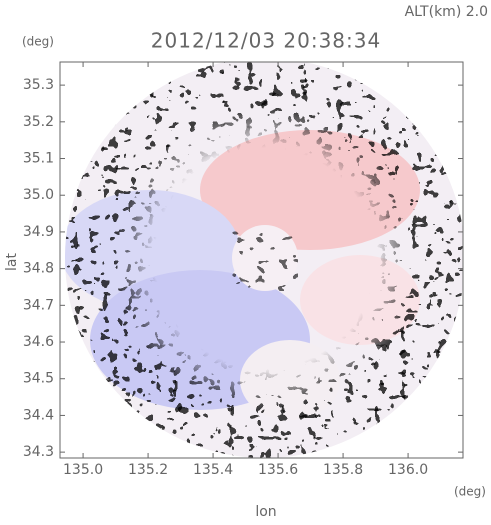 The image size is (491, 525). What do you see at coordinates (38, 159) in the screenshot?
I see `y-tick-label: 35.1` at bounding box center [38, 159].